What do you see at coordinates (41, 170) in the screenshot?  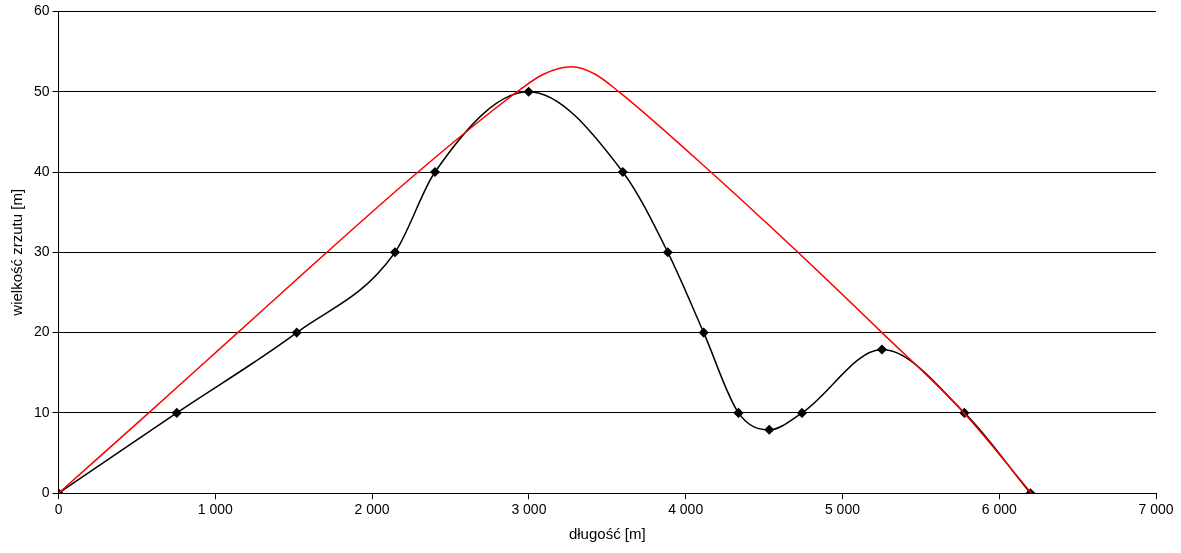 I see `y-tick-label: 40` at bounding box center [41, 170].